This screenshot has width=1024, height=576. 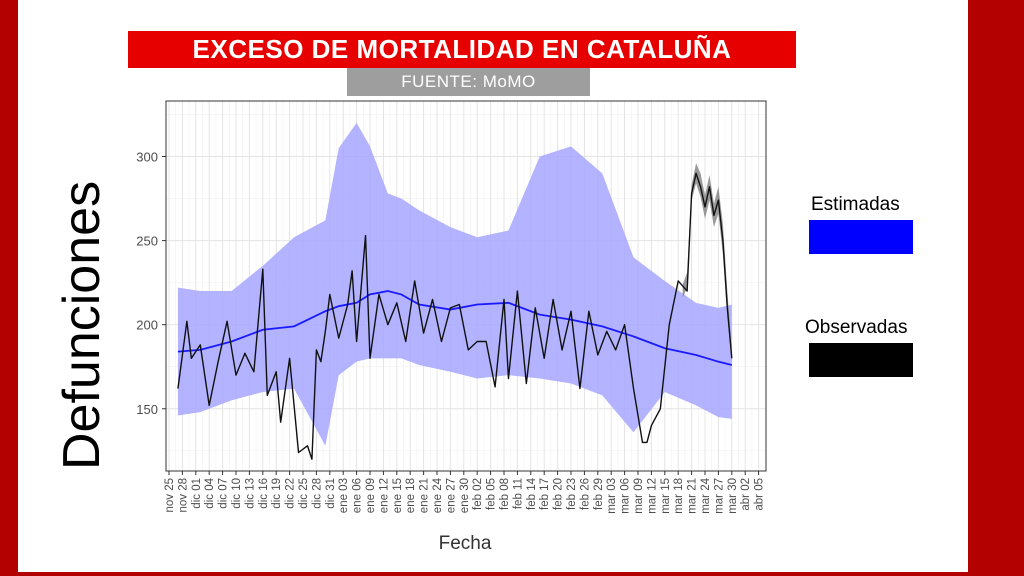 I want to click on x-tick-label-4: dic 07, so click(x=224, y=493).